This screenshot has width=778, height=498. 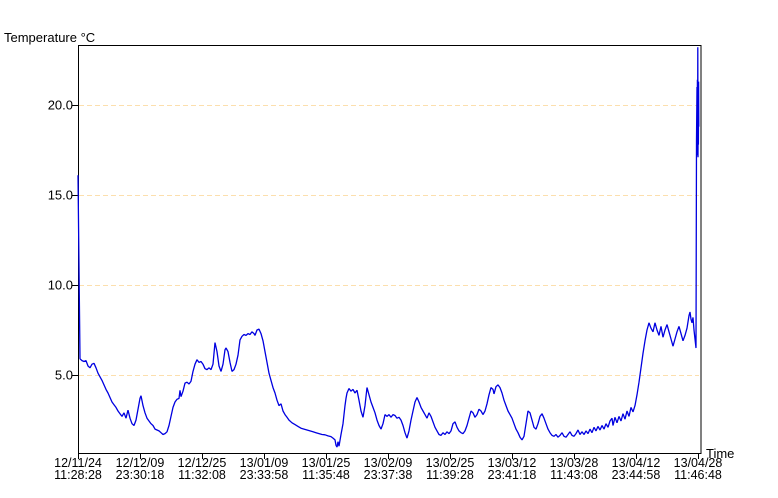 I want to click on x-tick-date: 13/04/12, so click(x=636, y=463).